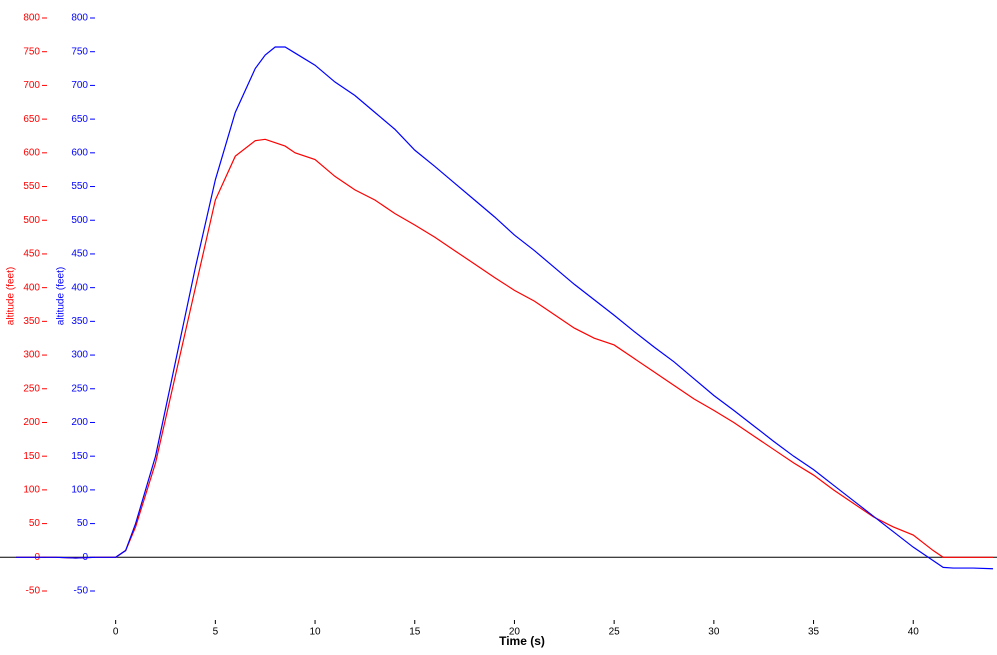 This screenshot has width=997, height=655. I want to click on y2-tick-label: 500, so click(79, 220).